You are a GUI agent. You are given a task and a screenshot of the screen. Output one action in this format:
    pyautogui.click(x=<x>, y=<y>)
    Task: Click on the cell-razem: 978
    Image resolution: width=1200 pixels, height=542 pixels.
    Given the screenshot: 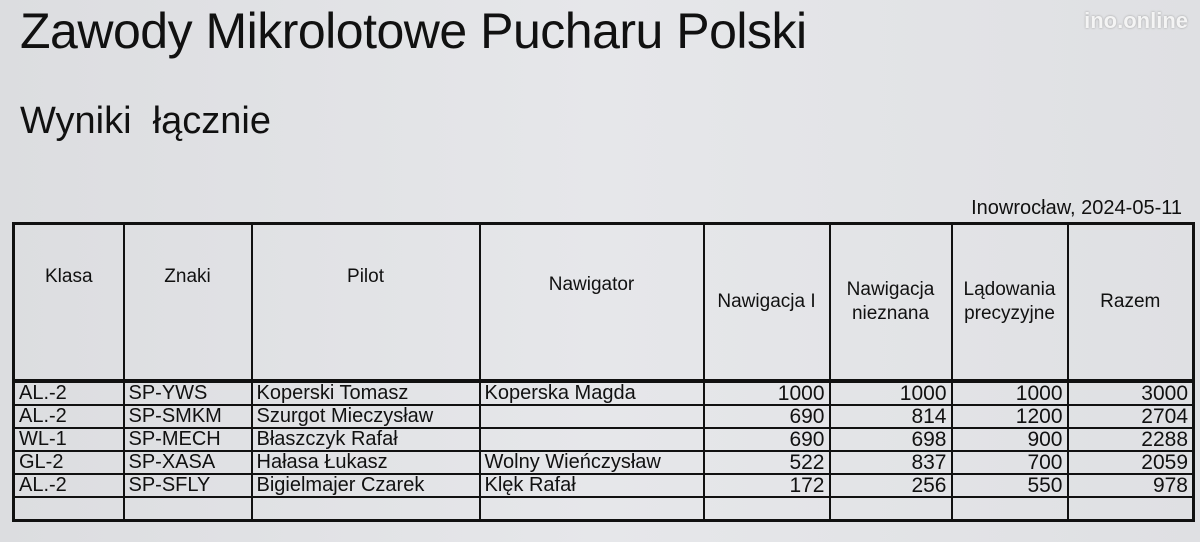 What is the action you would take?
    pyautogui.click(x=1130, y=485)
    